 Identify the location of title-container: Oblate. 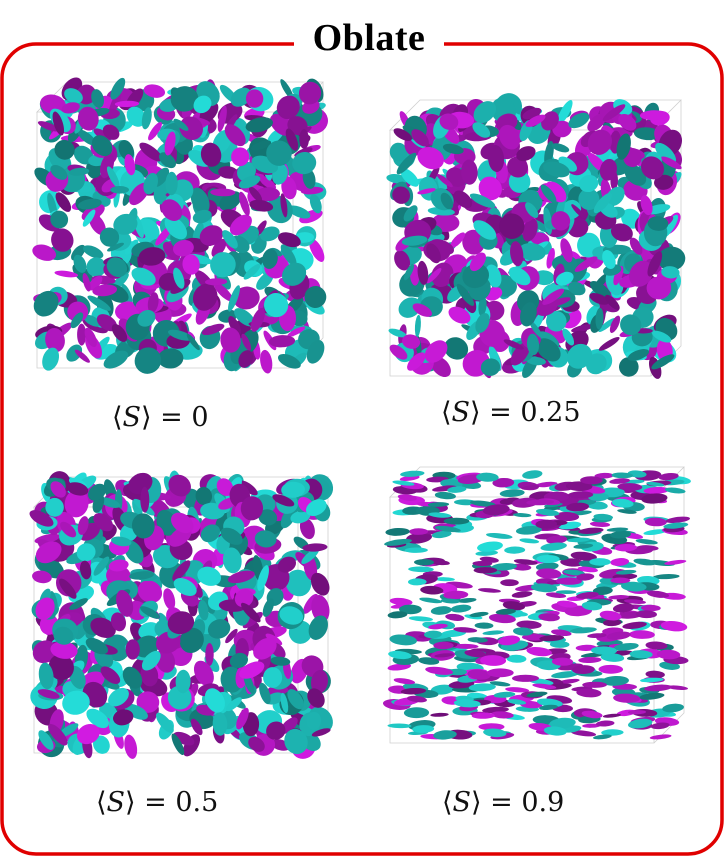
(369, 38).